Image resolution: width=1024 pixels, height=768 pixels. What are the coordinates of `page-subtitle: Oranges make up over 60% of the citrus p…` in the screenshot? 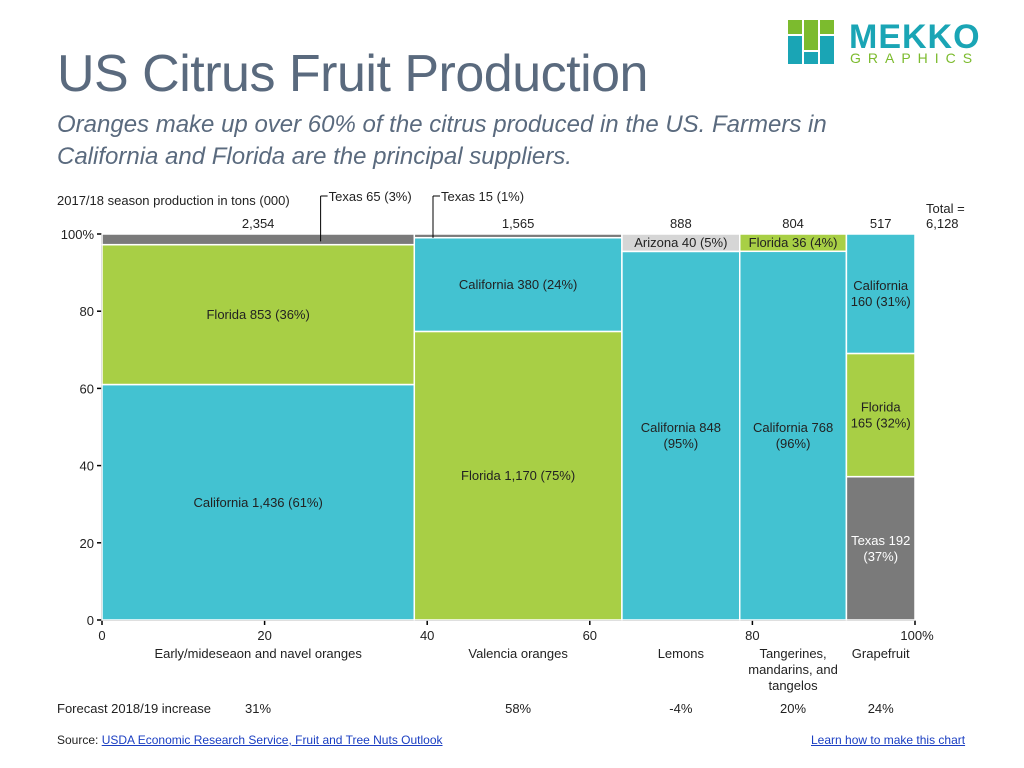 It's located at (442, 140).